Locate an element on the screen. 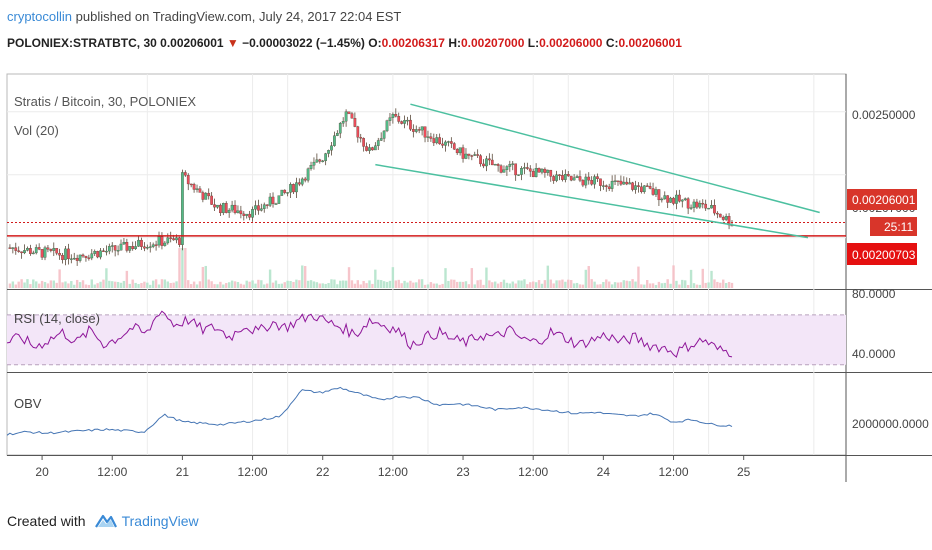  tradingview-brand: TradingView is located at coordinates (160, 521).